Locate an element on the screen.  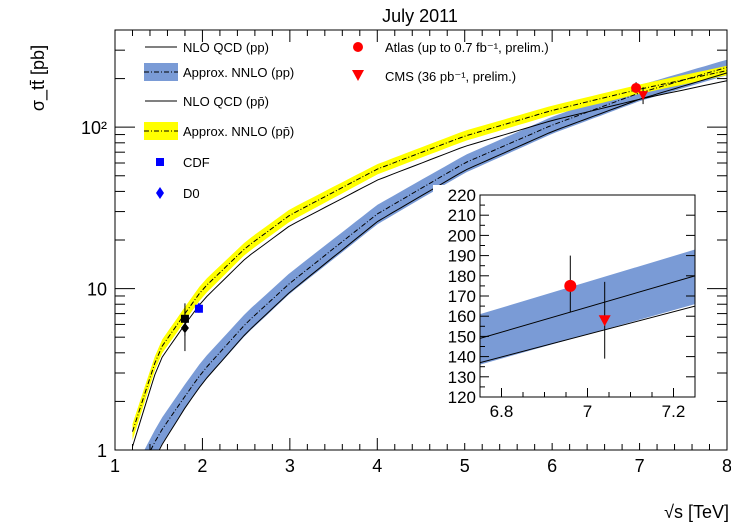
x-axis-label: √s [TeV] is located at coordinates (696, 512).